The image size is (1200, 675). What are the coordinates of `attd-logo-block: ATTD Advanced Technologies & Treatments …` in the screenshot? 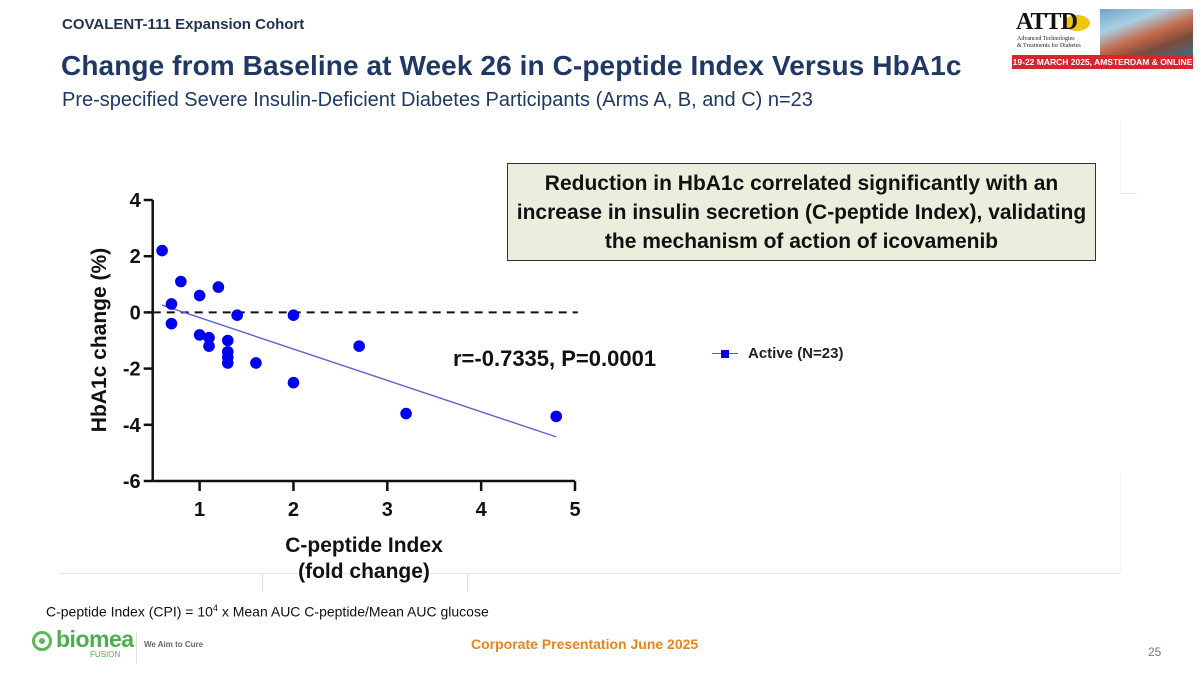 It's located at (1056, 32).